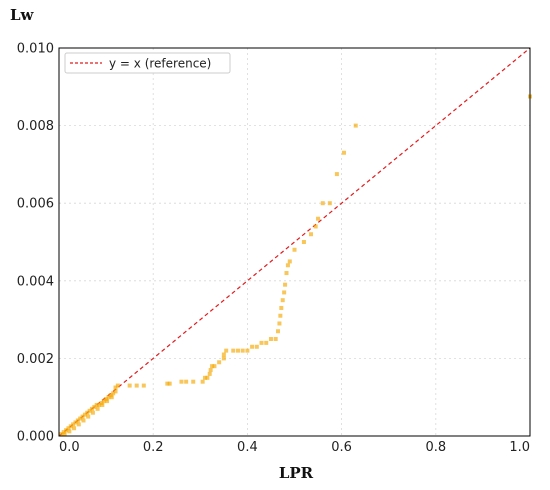 The image size is (550, 490). I want to click on y-tick-label: 0.000, so click(35, 437).